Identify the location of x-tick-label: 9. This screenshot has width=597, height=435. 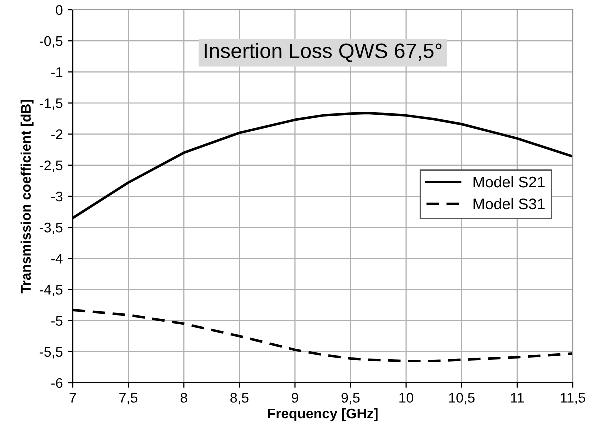
(295, 398).